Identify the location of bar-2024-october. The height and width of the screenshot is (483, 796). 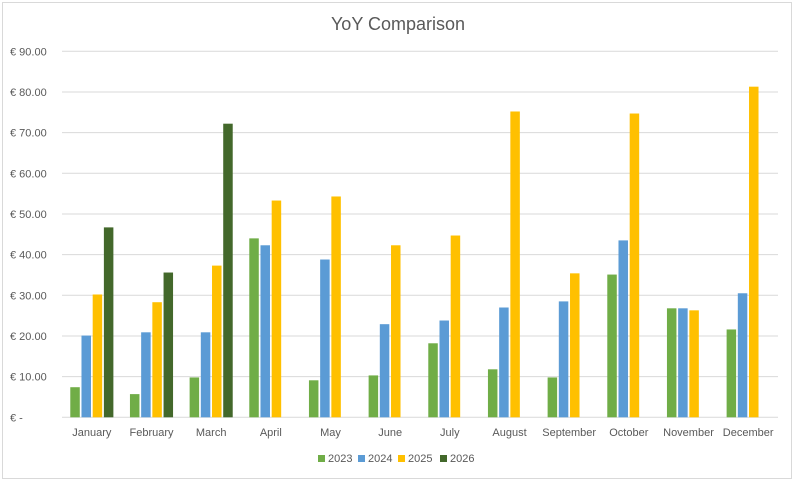
(623, 329).